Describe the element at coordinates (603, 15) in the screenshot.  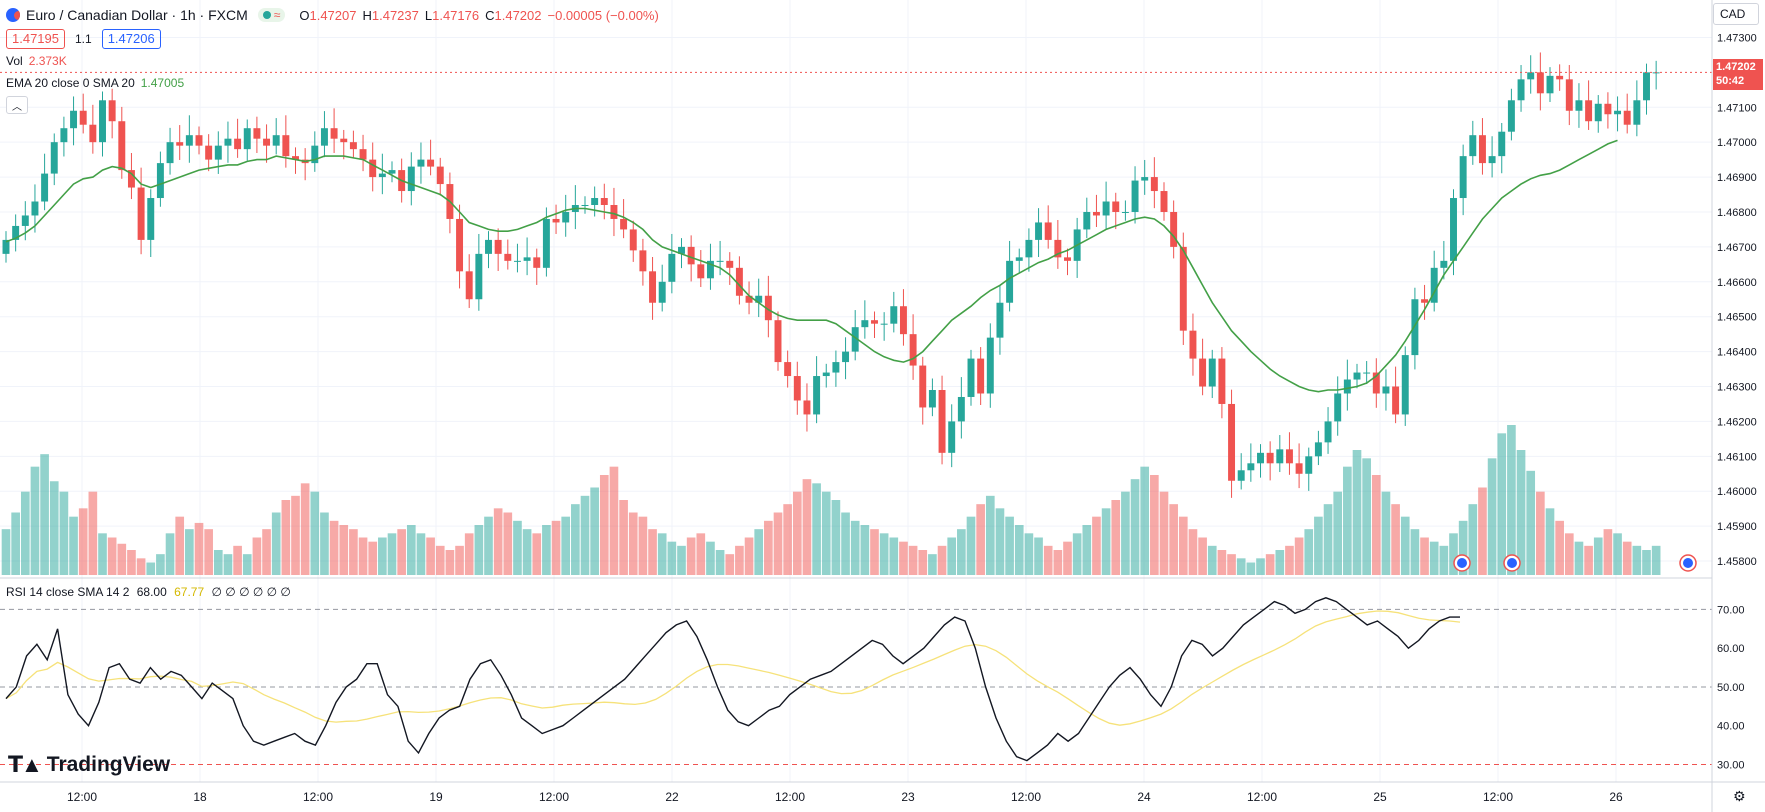
I see `ohlc-change: −0.00005 (−0.00%)` at that location.